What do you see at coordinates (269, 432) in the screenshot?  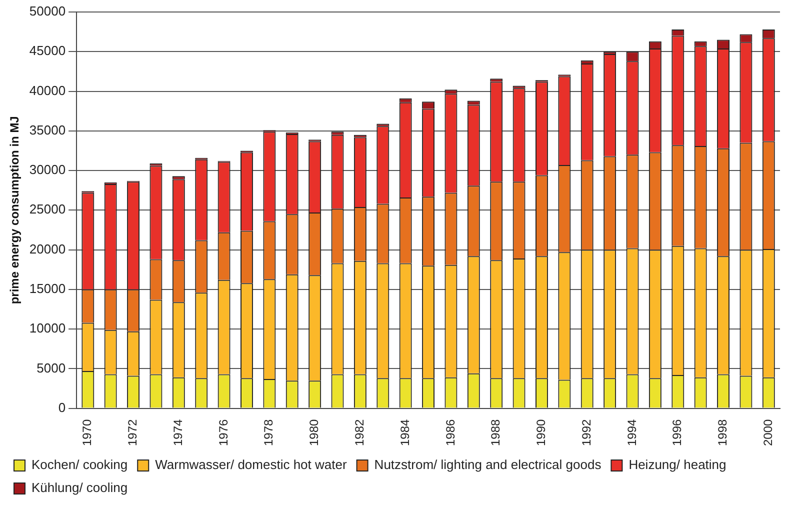 I see `x-tick-label: 1978` at bounding box center [269, 432].